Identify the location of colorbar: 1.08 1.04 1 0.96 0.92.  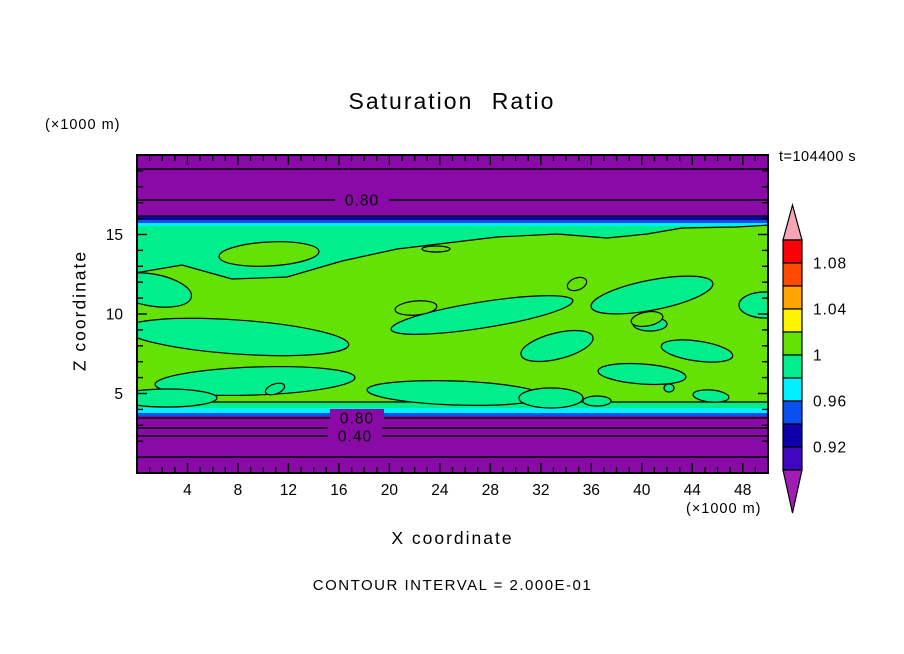
(814, 358).